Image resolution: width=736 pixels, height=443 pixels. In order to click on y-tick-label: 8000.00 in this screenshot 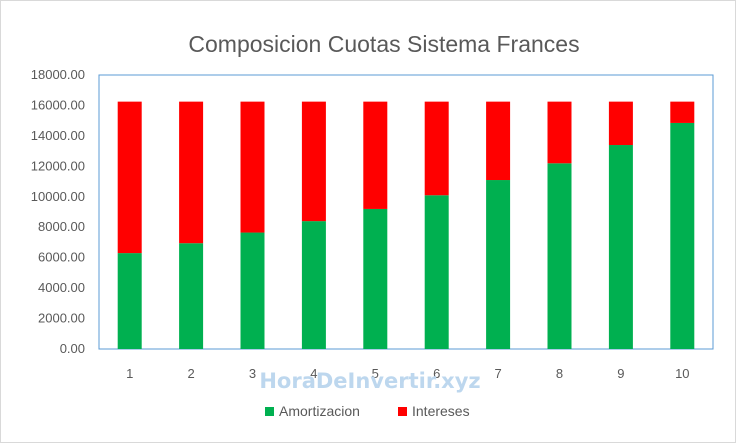, I will do `click(61, 226)`.